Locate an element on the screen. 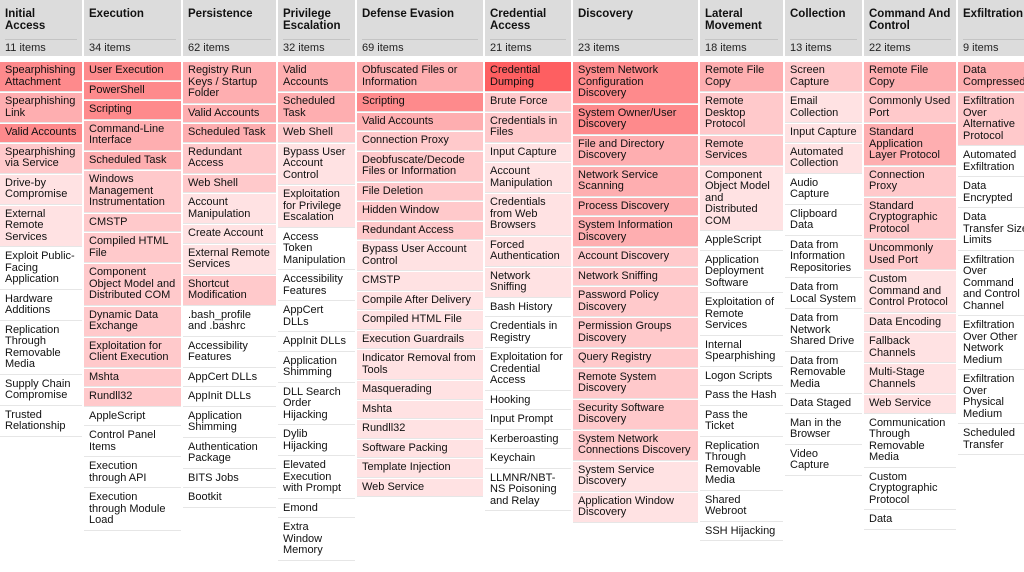  technique-cell: Commonly Used Port is located at coordinates (910, 108).